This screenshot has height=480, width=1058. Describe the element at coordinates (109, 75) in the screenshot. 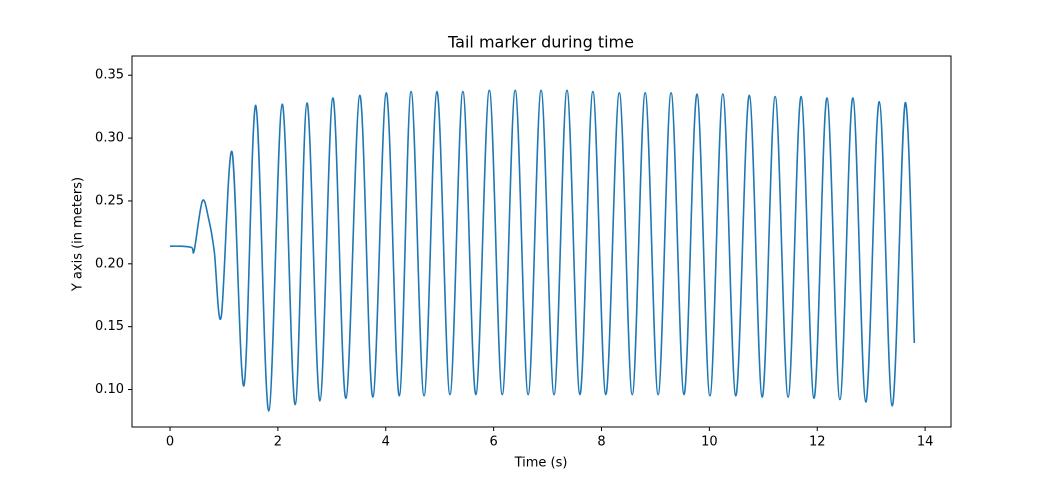

I see `y-tick-label: 0.35` at that location.